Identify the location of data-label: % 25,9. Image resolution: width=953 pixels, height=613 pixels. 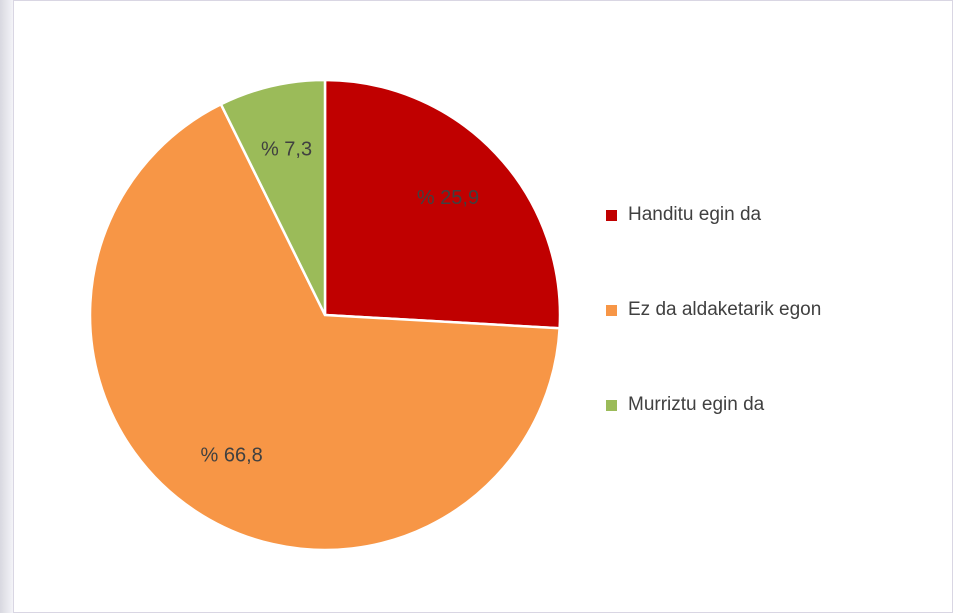
(448, 198).